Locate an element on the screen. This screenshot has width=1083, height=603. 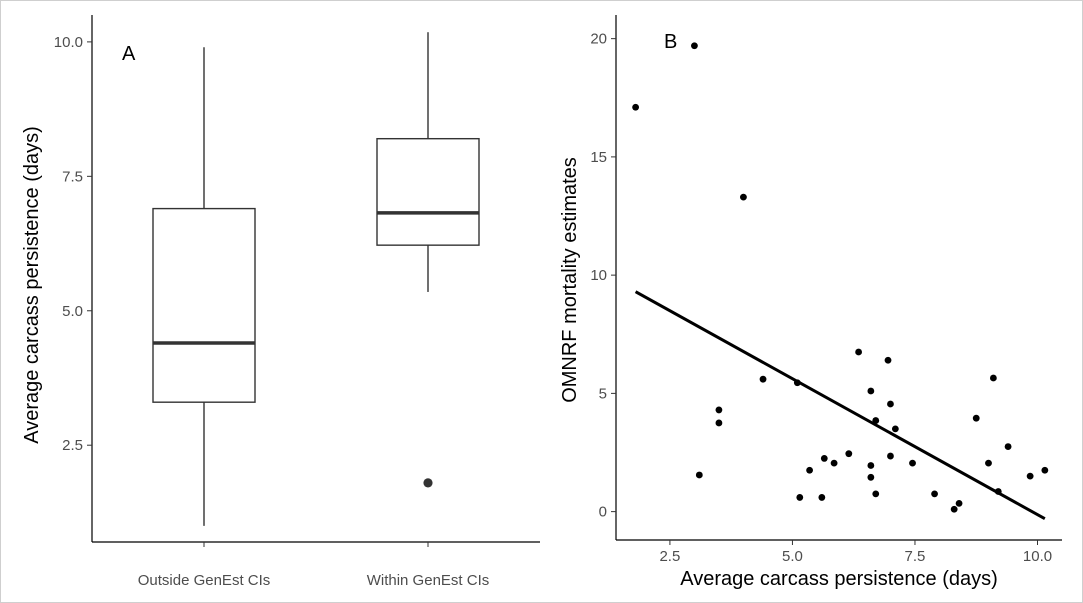
panel-a-x-tick-label: Within GenEst CIs is located at coordinates (428, 580).